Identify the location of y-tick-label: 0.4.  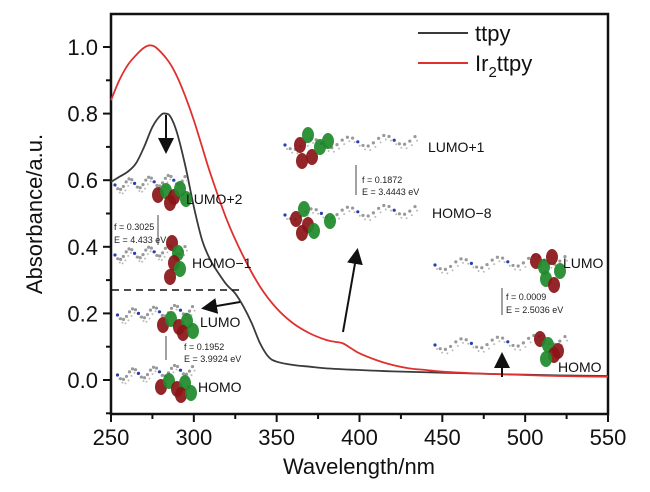
(82, 247).